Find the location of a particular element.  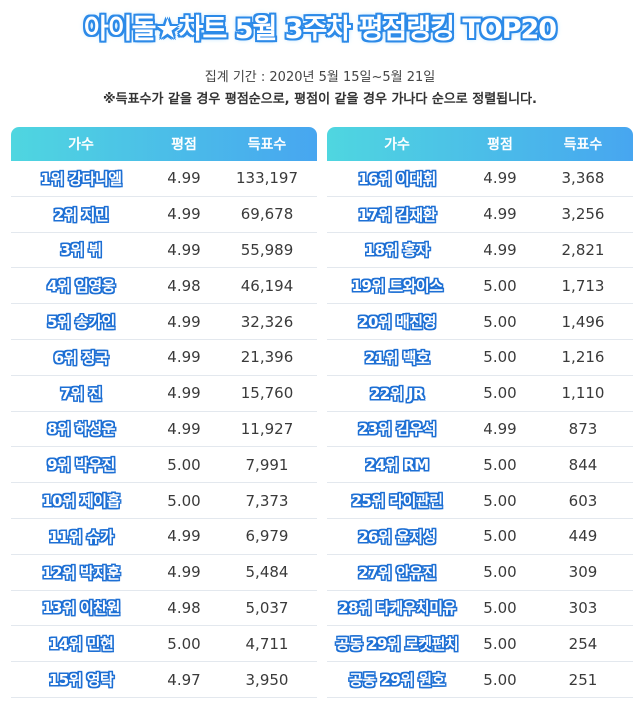

table-row: 4위 임영웅 4.98 46,194 is located at coordinates (164, 286).